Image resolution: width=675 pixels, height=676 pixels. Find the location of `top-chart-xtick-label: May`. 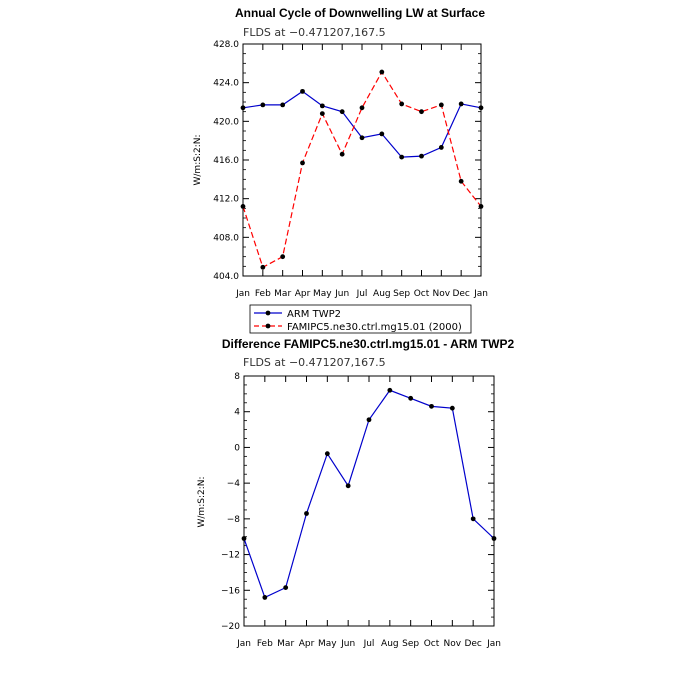

top-chart-xtick-label: May is located at coordinates (322, 294).